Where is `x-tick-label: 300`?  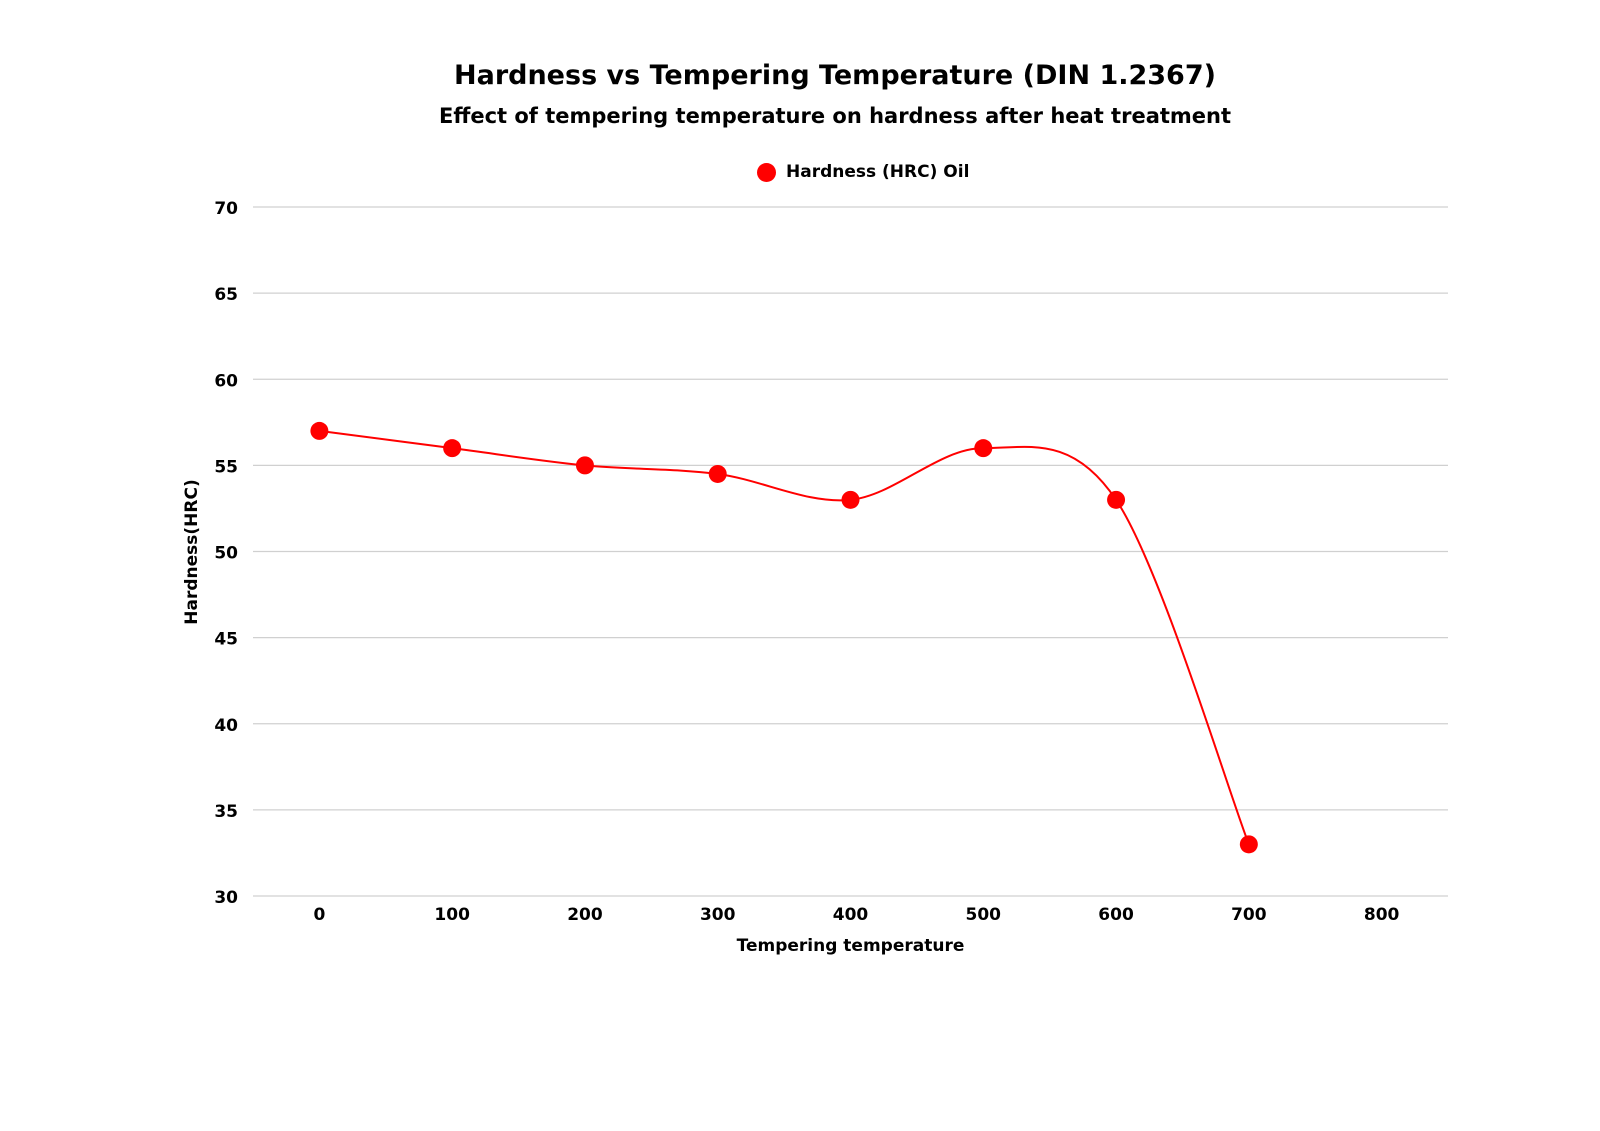 x-tick-label: 300 is located at coordinates (718, 915).